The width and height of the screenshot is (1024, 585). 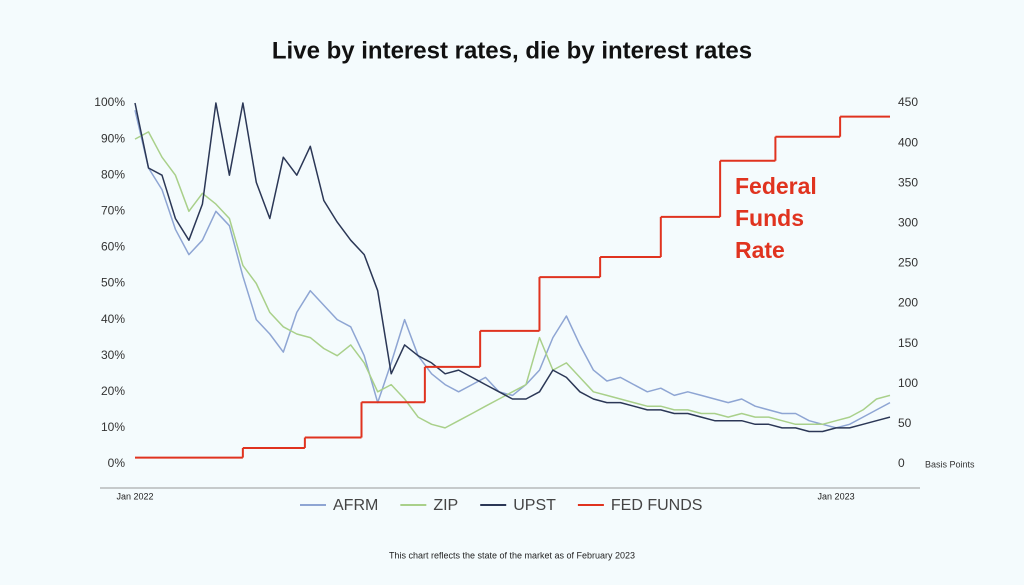 I want to click on y2-tick-label: 100, so click(x=908, y=383).